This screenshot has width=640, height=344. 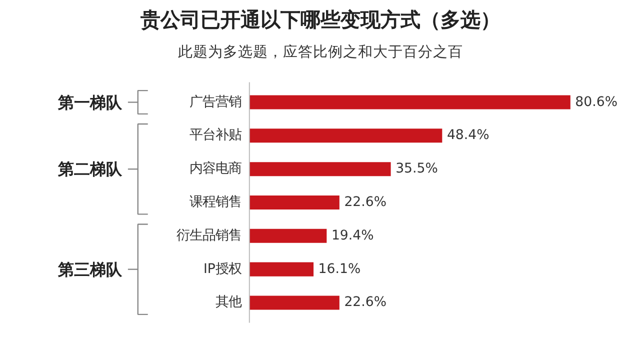 I want to click on y-tick-label: 平台补贴, so click(x=215, y=136).